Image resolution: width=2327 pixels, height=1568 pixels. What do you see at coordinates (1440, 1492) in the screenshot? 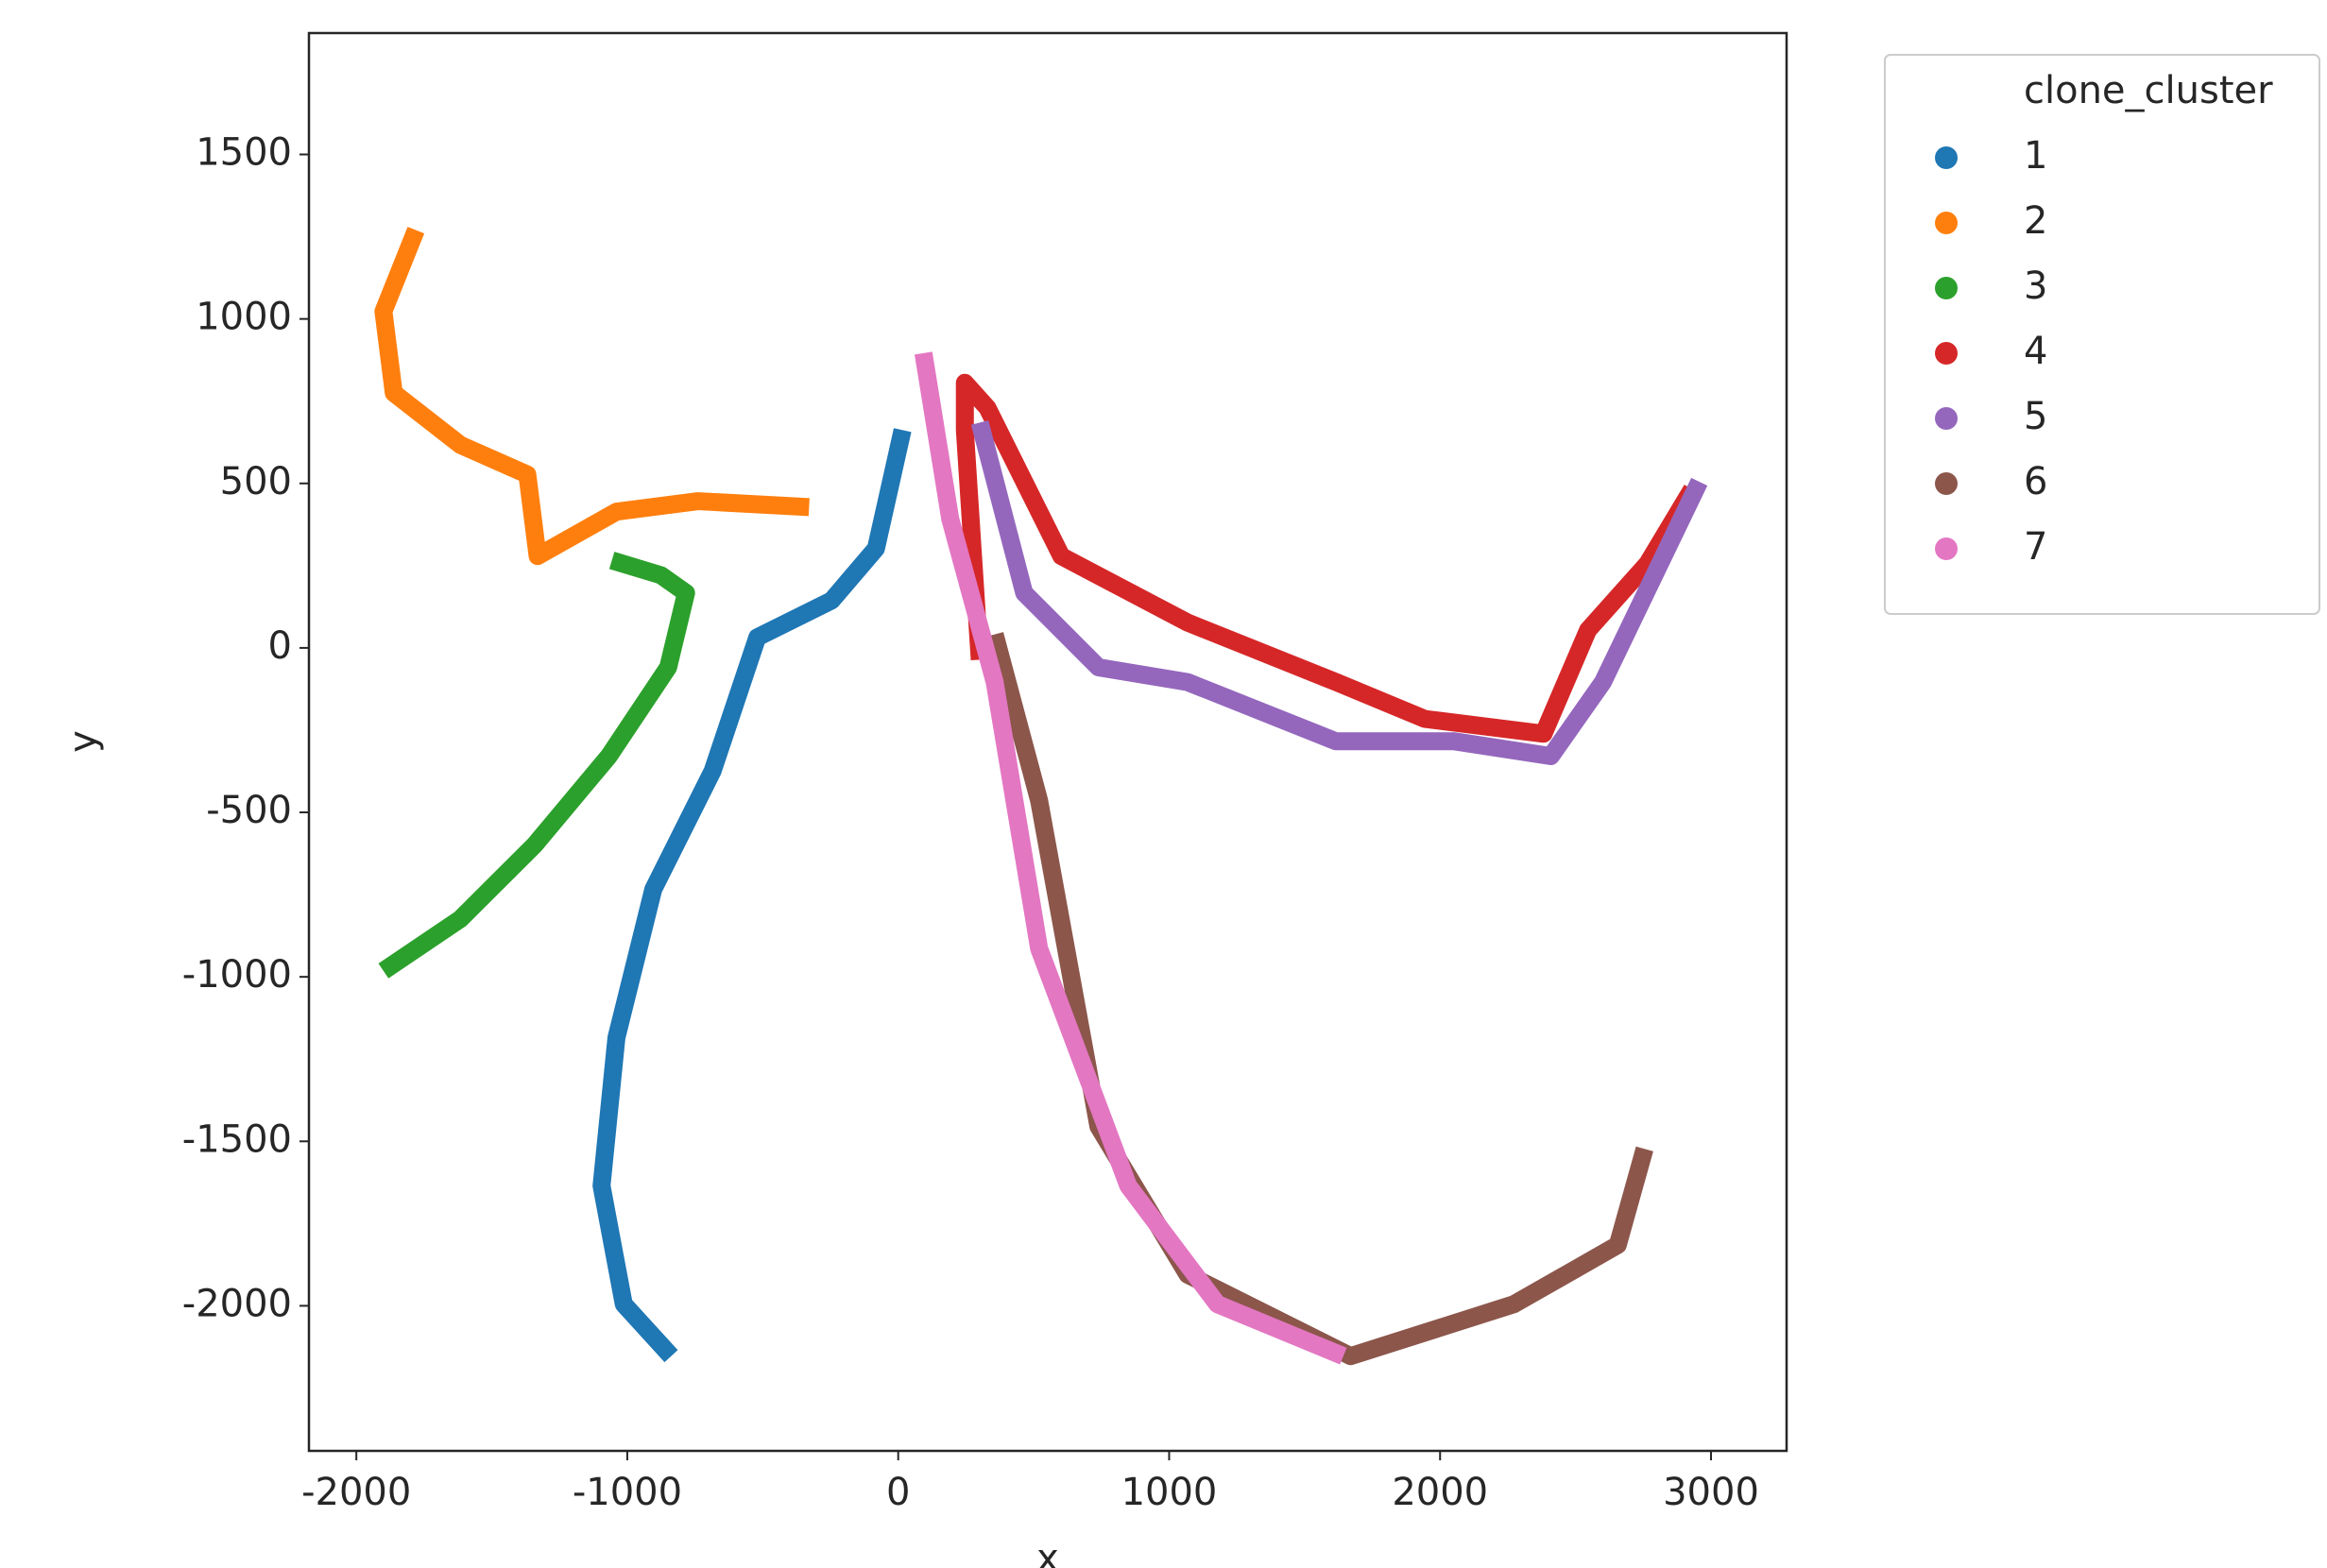
I see `x-tick-label: 2000` at bounding box center [1440, 1492].